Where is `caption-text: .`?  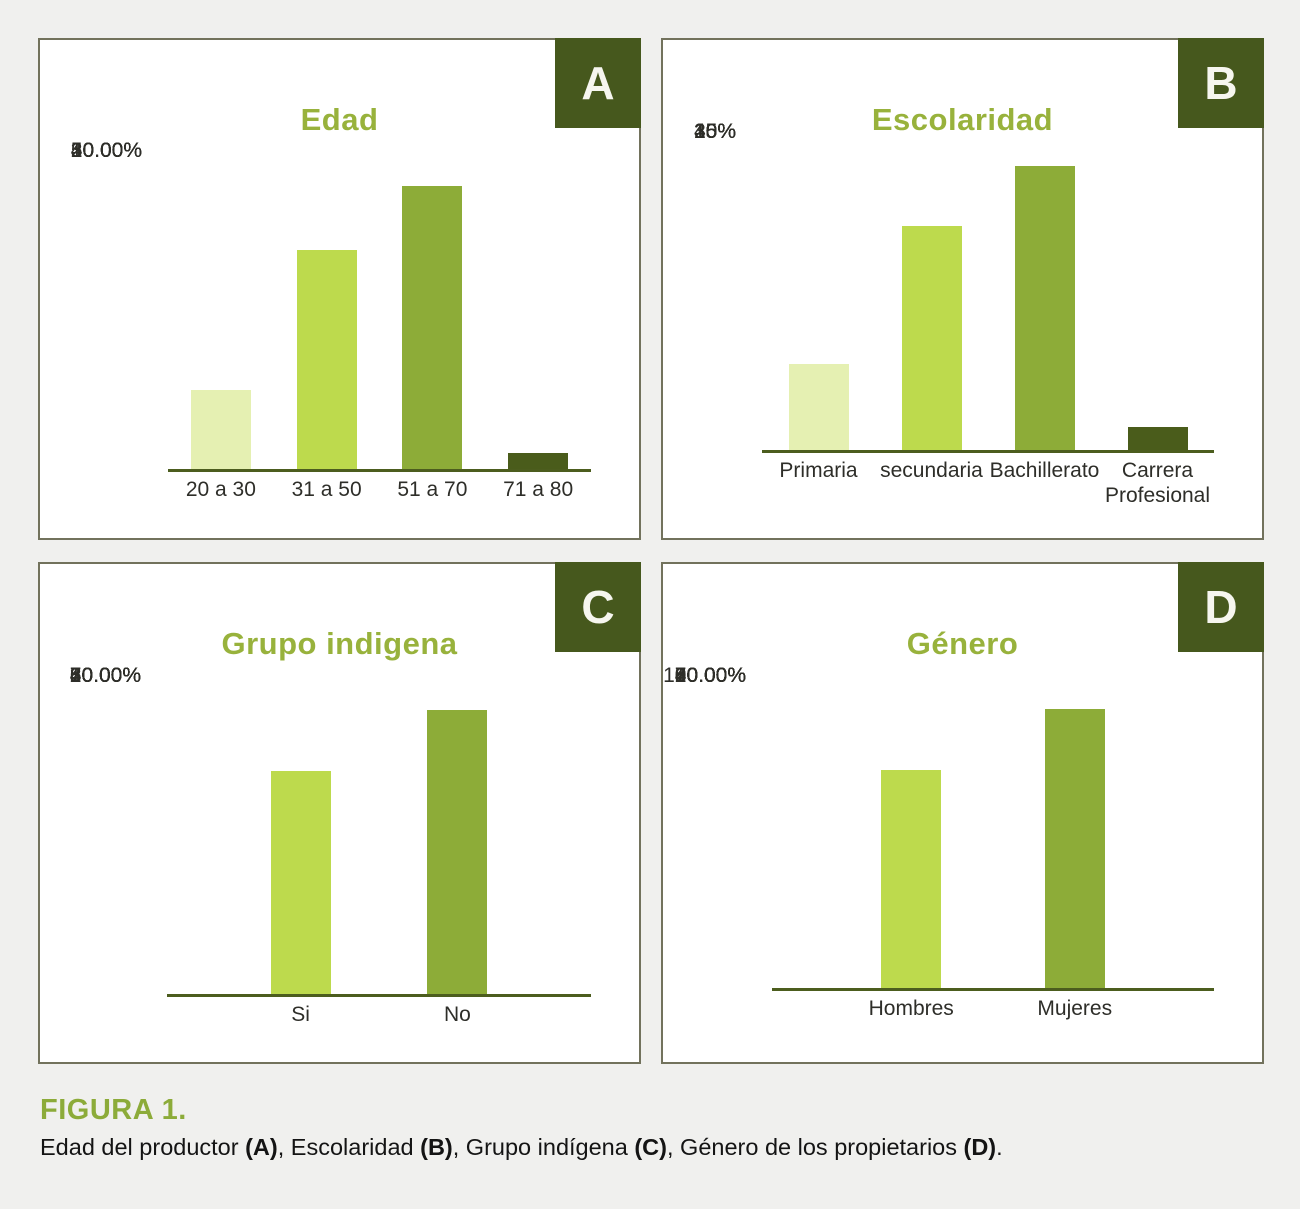
caption-text: . is located at coordinates (999, 1147).